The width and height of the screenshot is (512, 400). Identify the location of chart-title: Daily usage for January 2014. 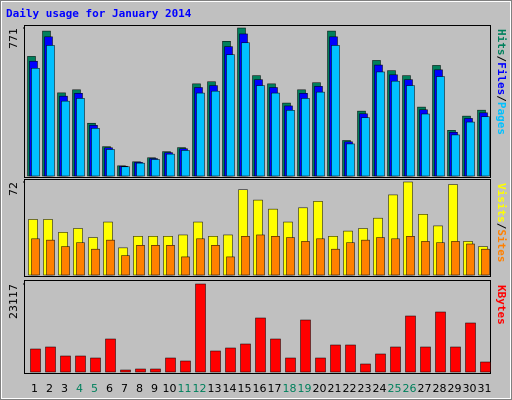
(99, 13).